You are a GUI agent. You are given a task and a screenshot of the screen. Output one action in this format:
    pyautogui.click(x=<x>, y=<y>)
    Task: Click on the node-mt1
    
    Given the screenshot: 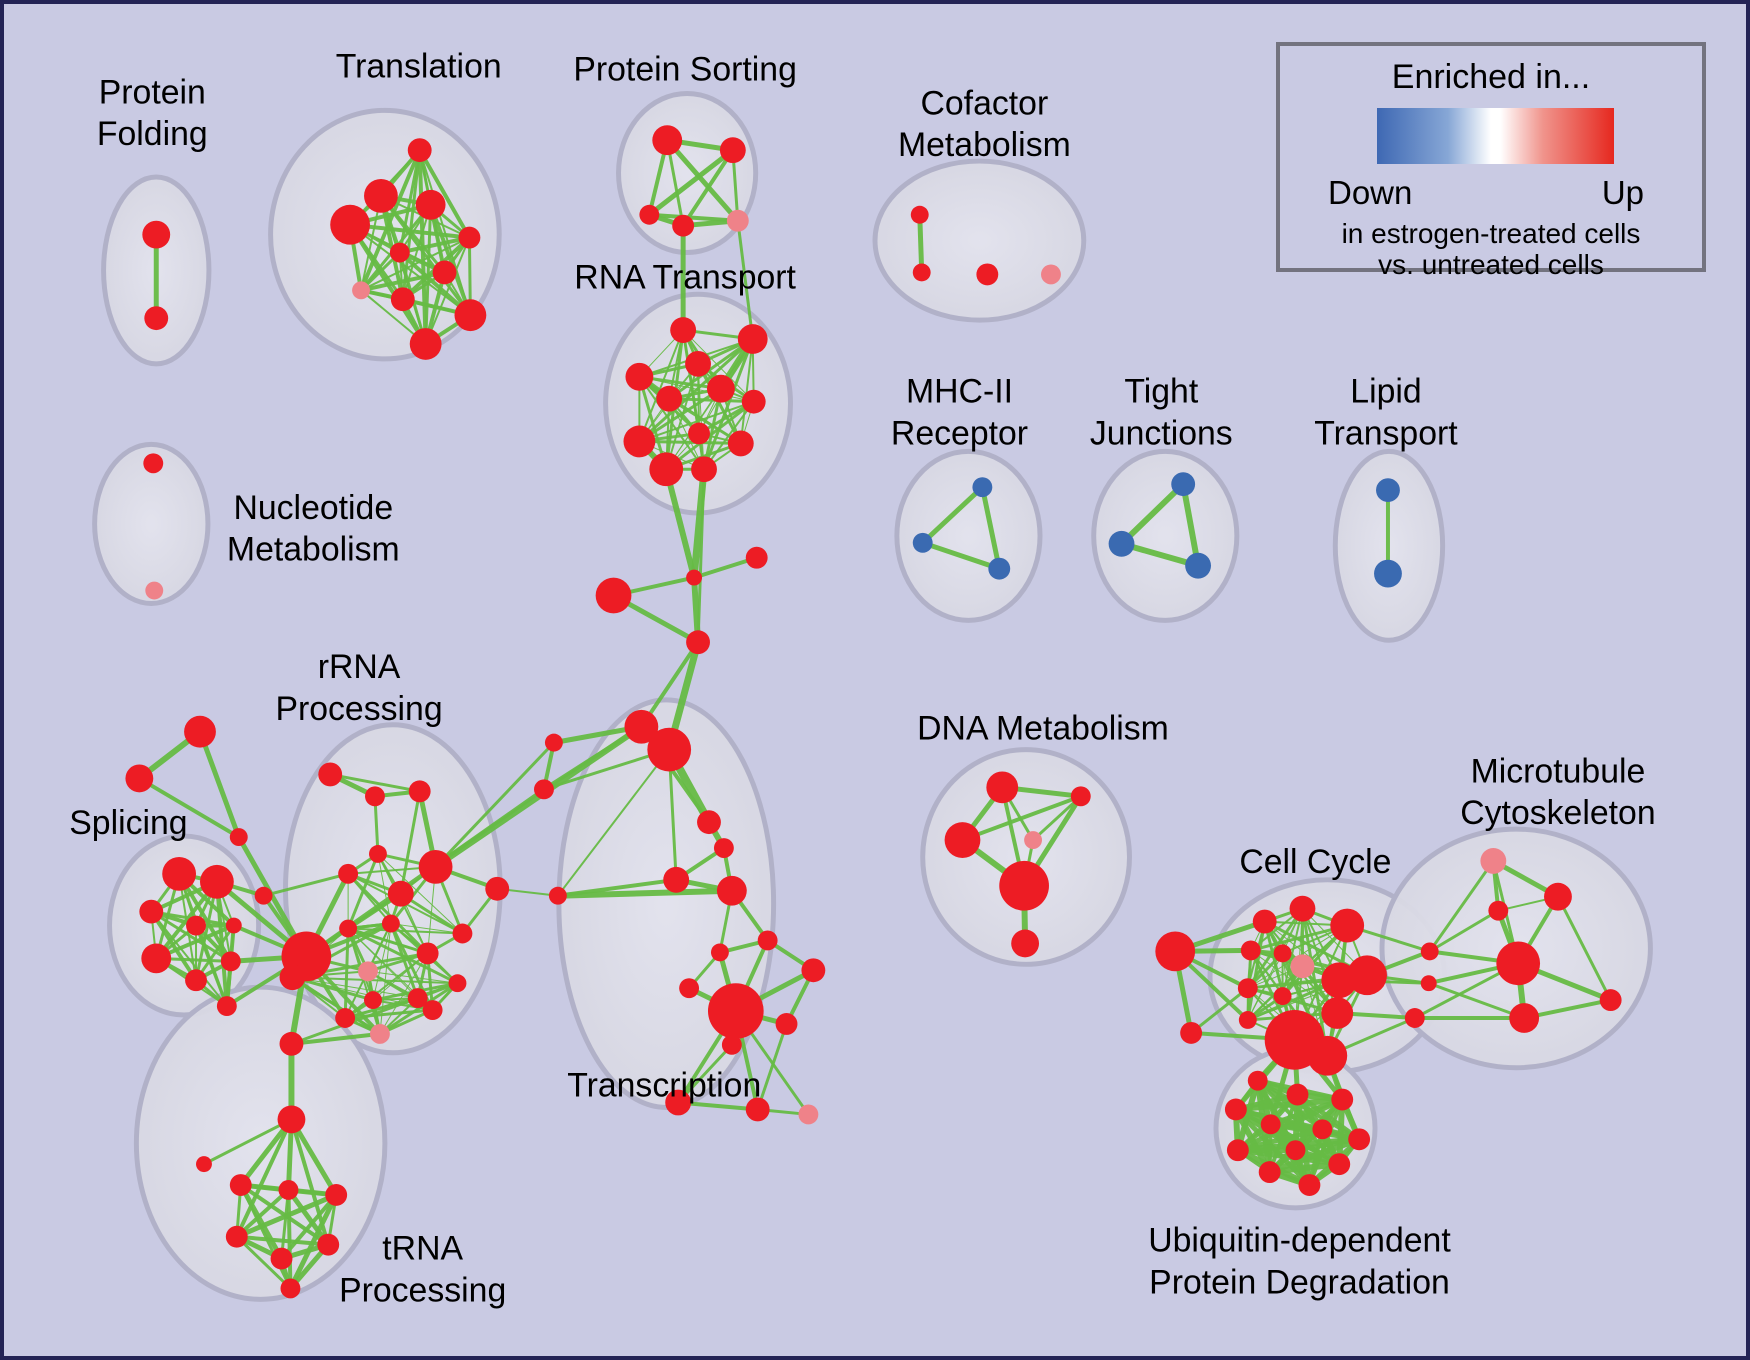 What is the action you would take?
    pyautogui.click(x=1493, y=861)
    